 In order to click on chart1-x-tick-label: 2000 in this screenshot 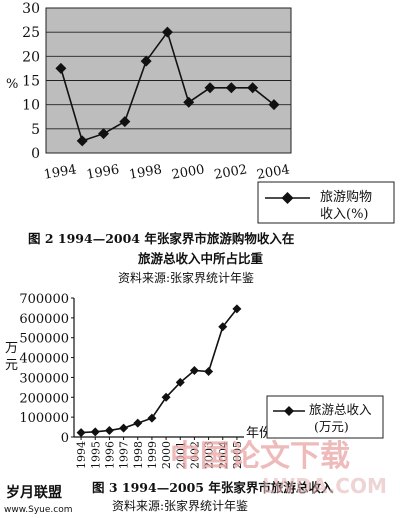, I will do `click(188, 172)`.